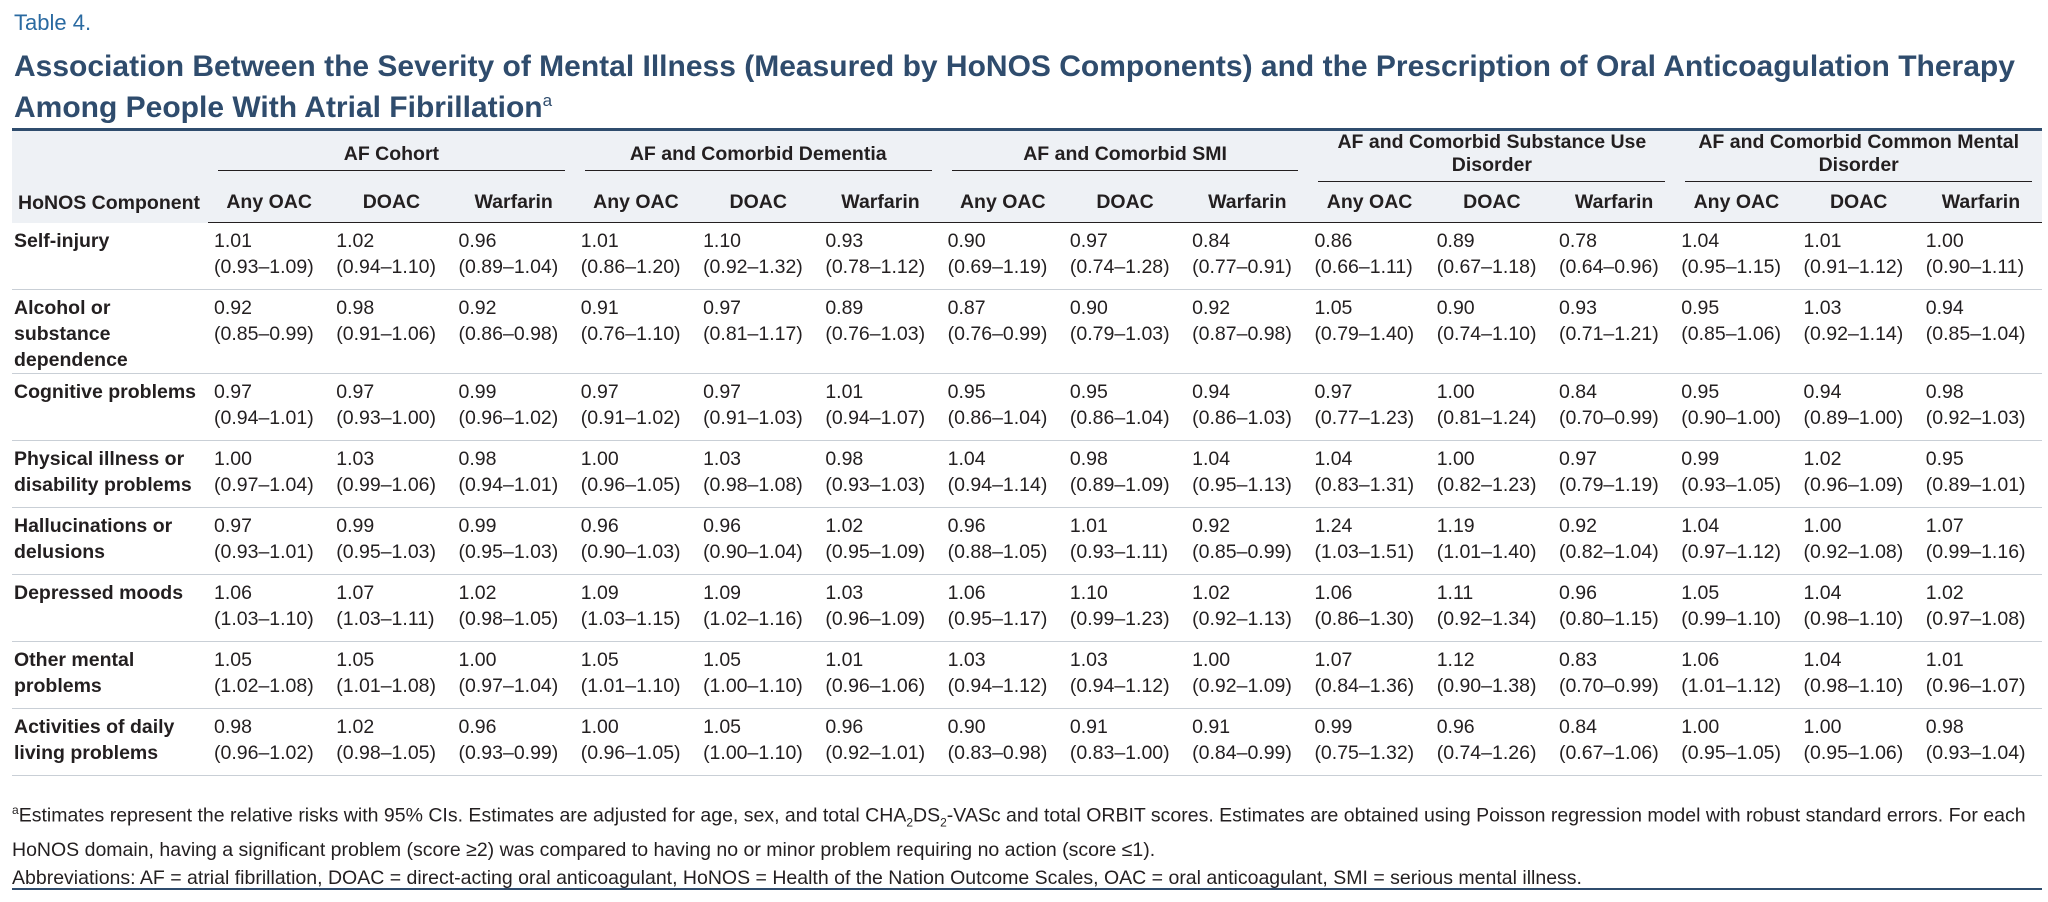 This screenshot has height=902, width=2048. What do you see at coordinates (1700, 660) in the screenshot?
I see `estimate: 1.06` at bounding box center [1700, 660].